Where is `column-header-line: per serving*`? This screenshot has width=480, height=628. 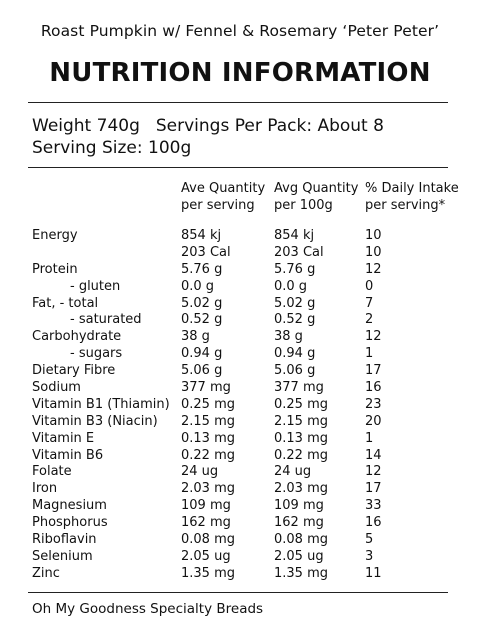 column-header-line: per serving* is located at coordinates (405, 205).